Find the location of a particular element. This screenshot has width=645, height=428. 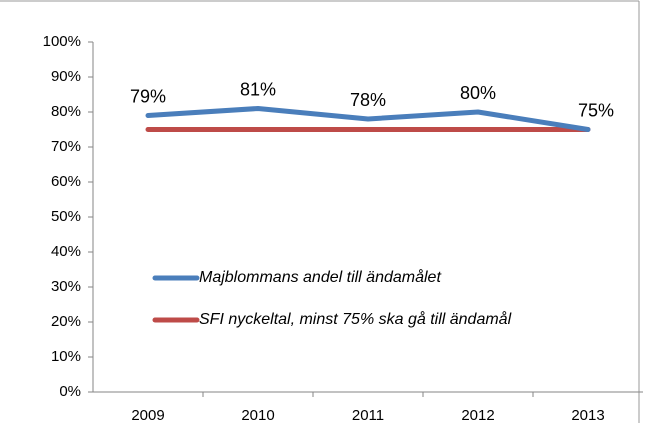

value-label: 78% is located at coordinates (368, 100).